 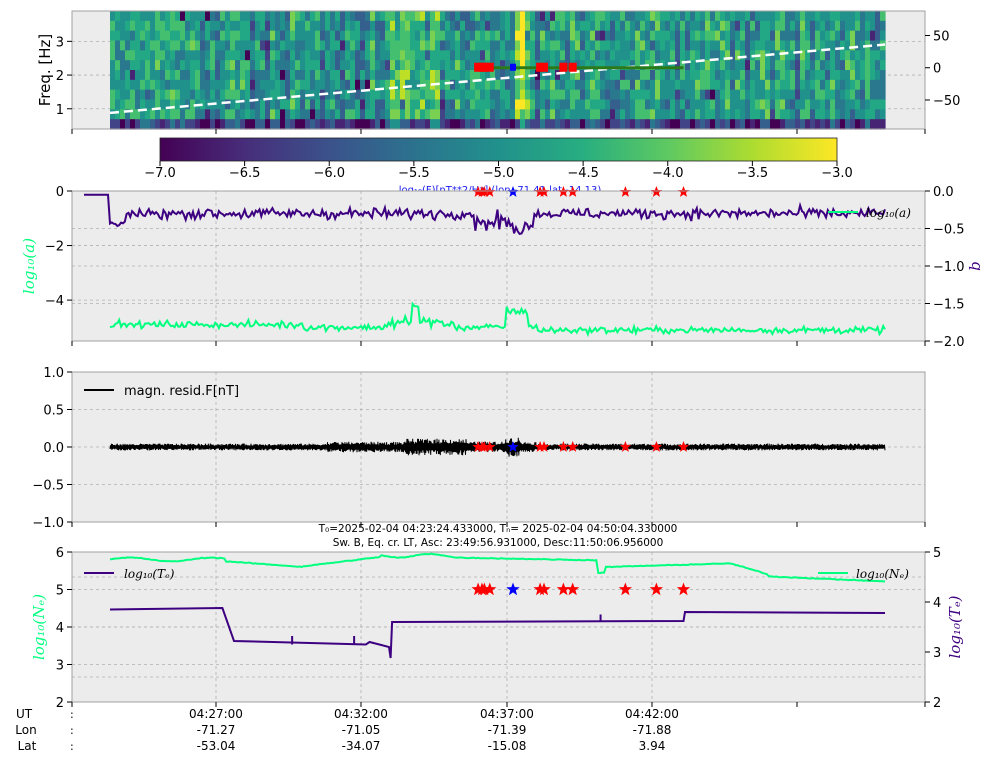 What do you see at coordinates (507, 714) in the screenshot?
I see `time-tick-ut-2: 04:37:00` at bounding box center [507, 714].